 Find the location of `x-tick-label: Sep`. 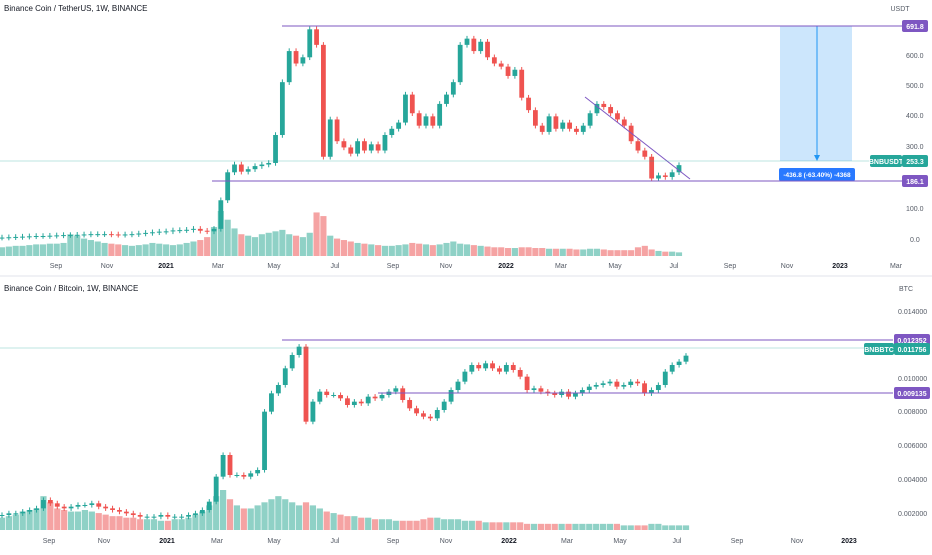

x-tick-label: Sep is located at coordinates (49, 541).